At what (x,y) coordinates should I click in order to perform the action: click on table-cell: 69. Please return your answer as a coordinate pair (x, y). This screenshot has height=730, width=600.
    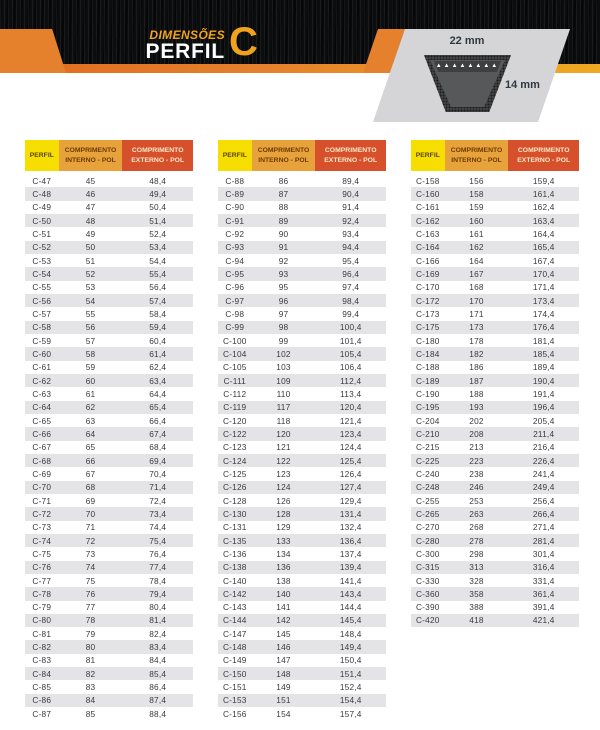
    Looking at the image, I should click on (90, 500).